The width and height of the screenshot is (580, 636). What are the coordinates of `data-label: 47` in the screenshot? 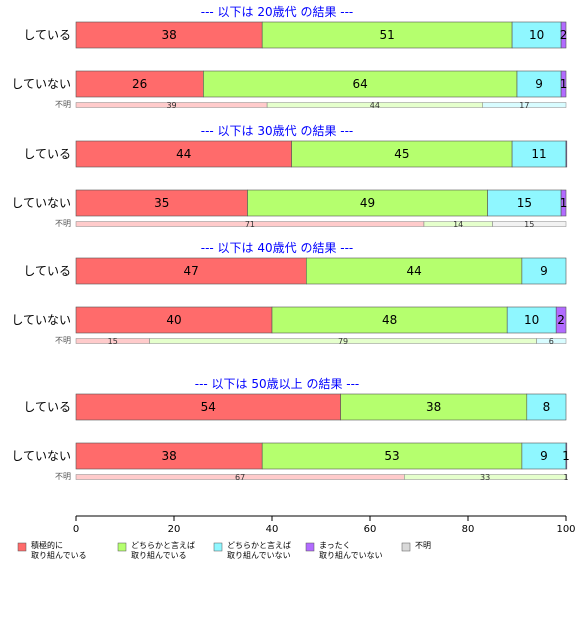 It's located at (191, 271).